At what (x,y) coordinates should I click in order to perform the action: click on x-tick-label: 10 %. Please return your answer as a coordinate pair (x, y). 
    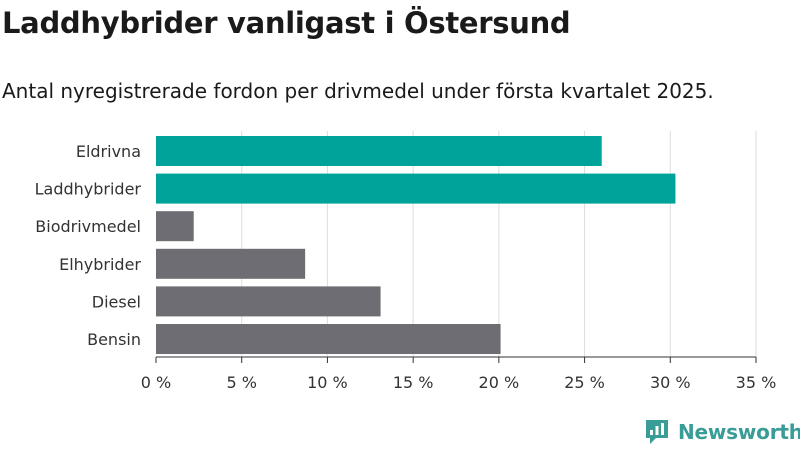
    Looking at the image, I should click on (327, 382).